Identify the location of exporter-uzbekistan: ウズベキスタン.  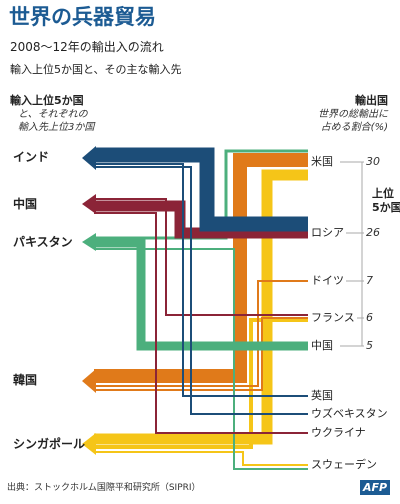
(349, 413).